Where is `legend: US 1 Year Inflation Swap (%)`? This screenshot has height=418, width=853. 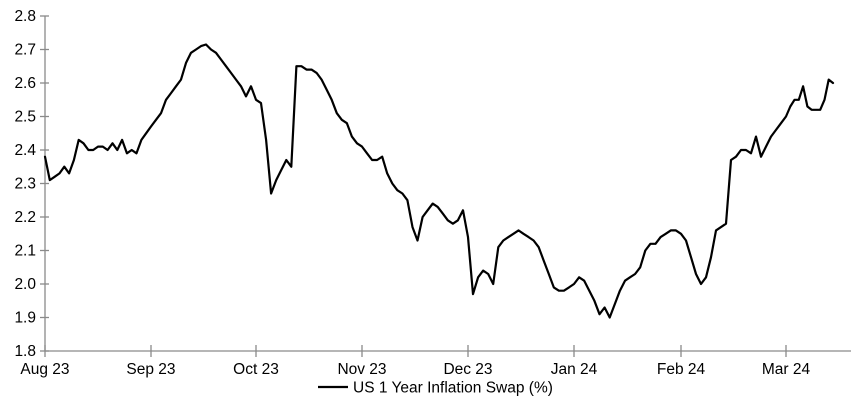 legend: US 1 Year Inflation Swap (%) is located at coordinates (435, 388).